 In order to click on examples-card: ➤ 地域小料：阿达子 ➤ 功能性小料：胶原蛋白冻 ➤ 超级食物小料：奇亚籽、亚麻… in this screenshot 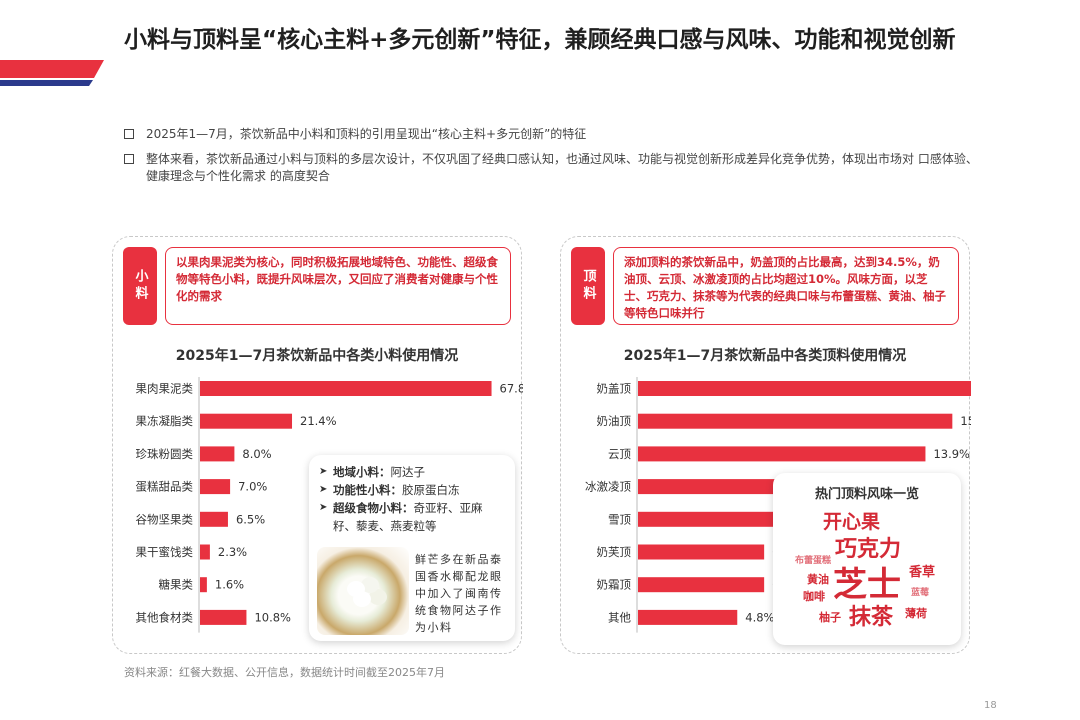, I will do `click(412, 548)`.